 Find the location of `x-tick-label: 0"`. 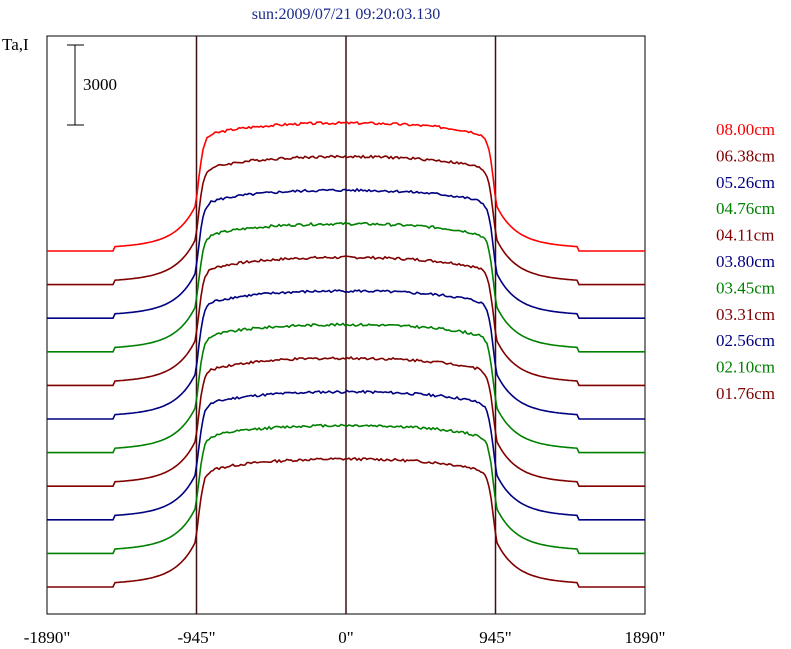

x-tick-label: 0" is located at coordinates (345, 637).